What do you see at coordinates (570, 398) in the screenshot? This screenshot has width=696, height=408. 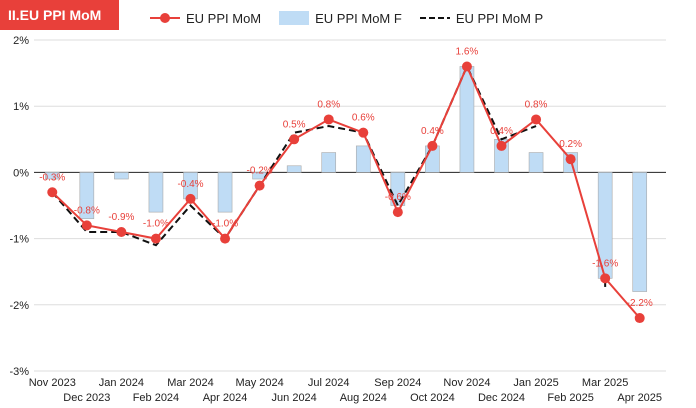 I see `x-tick-label: Feb 2025` at bounding box center [570, 398].